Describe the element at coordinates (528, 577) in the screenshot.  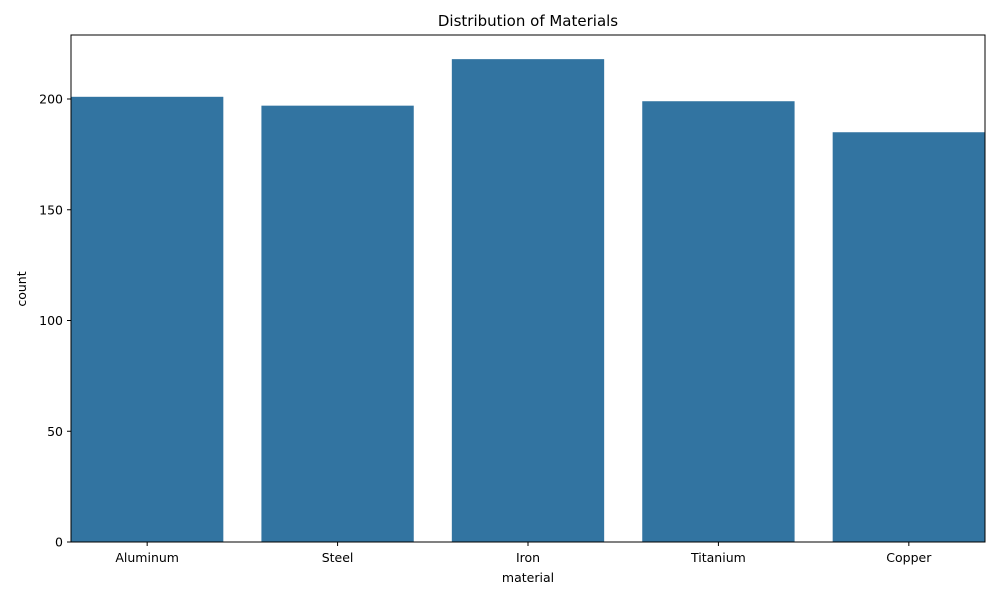
I see `x-axis-label: material` at that location.